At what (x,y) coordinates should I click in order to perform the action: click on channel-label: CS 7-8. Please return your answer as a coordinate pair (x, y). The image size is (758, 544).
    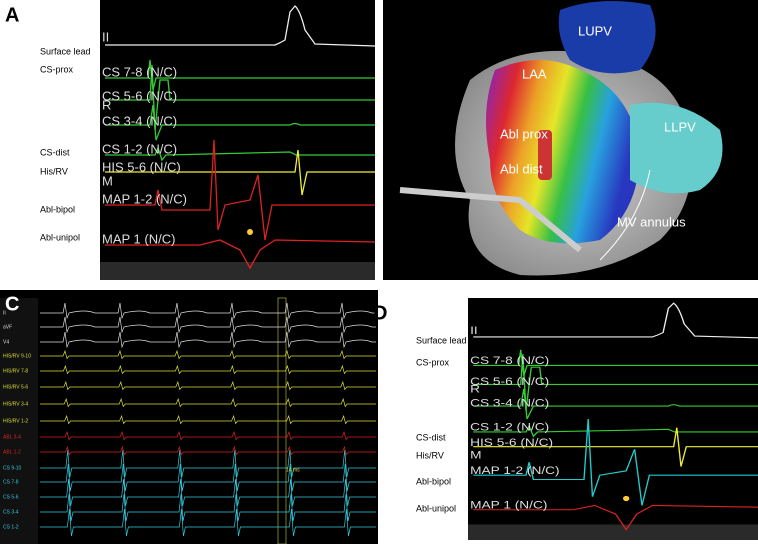
    Looking at the image, I should click on (11, 482).